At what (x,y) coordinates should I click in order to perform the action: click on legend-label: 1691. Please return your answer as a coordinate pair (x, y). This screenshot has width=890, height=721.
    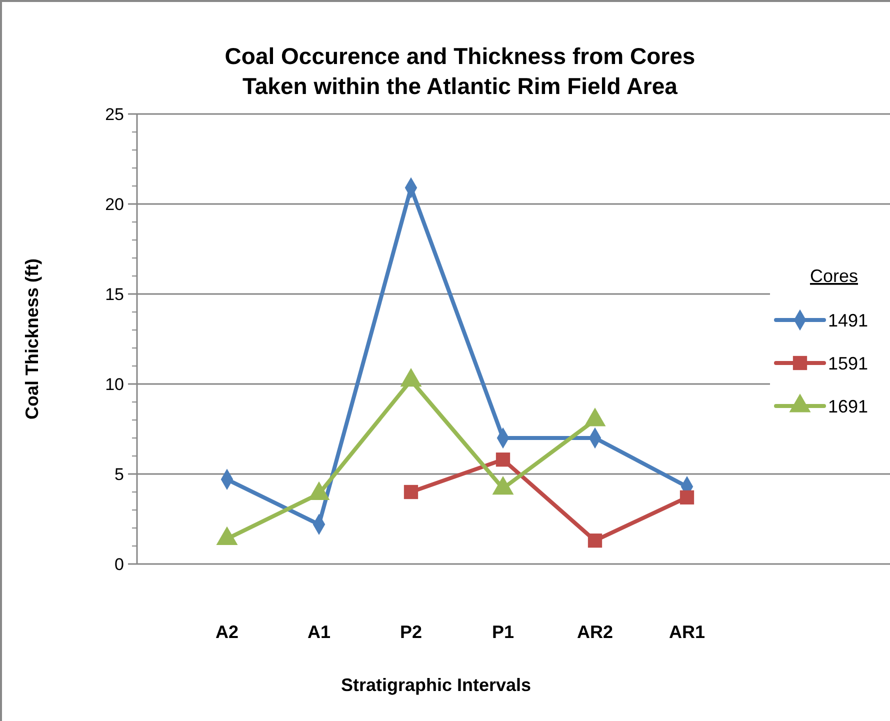
    Looking at the image, I should click on (848, 406).